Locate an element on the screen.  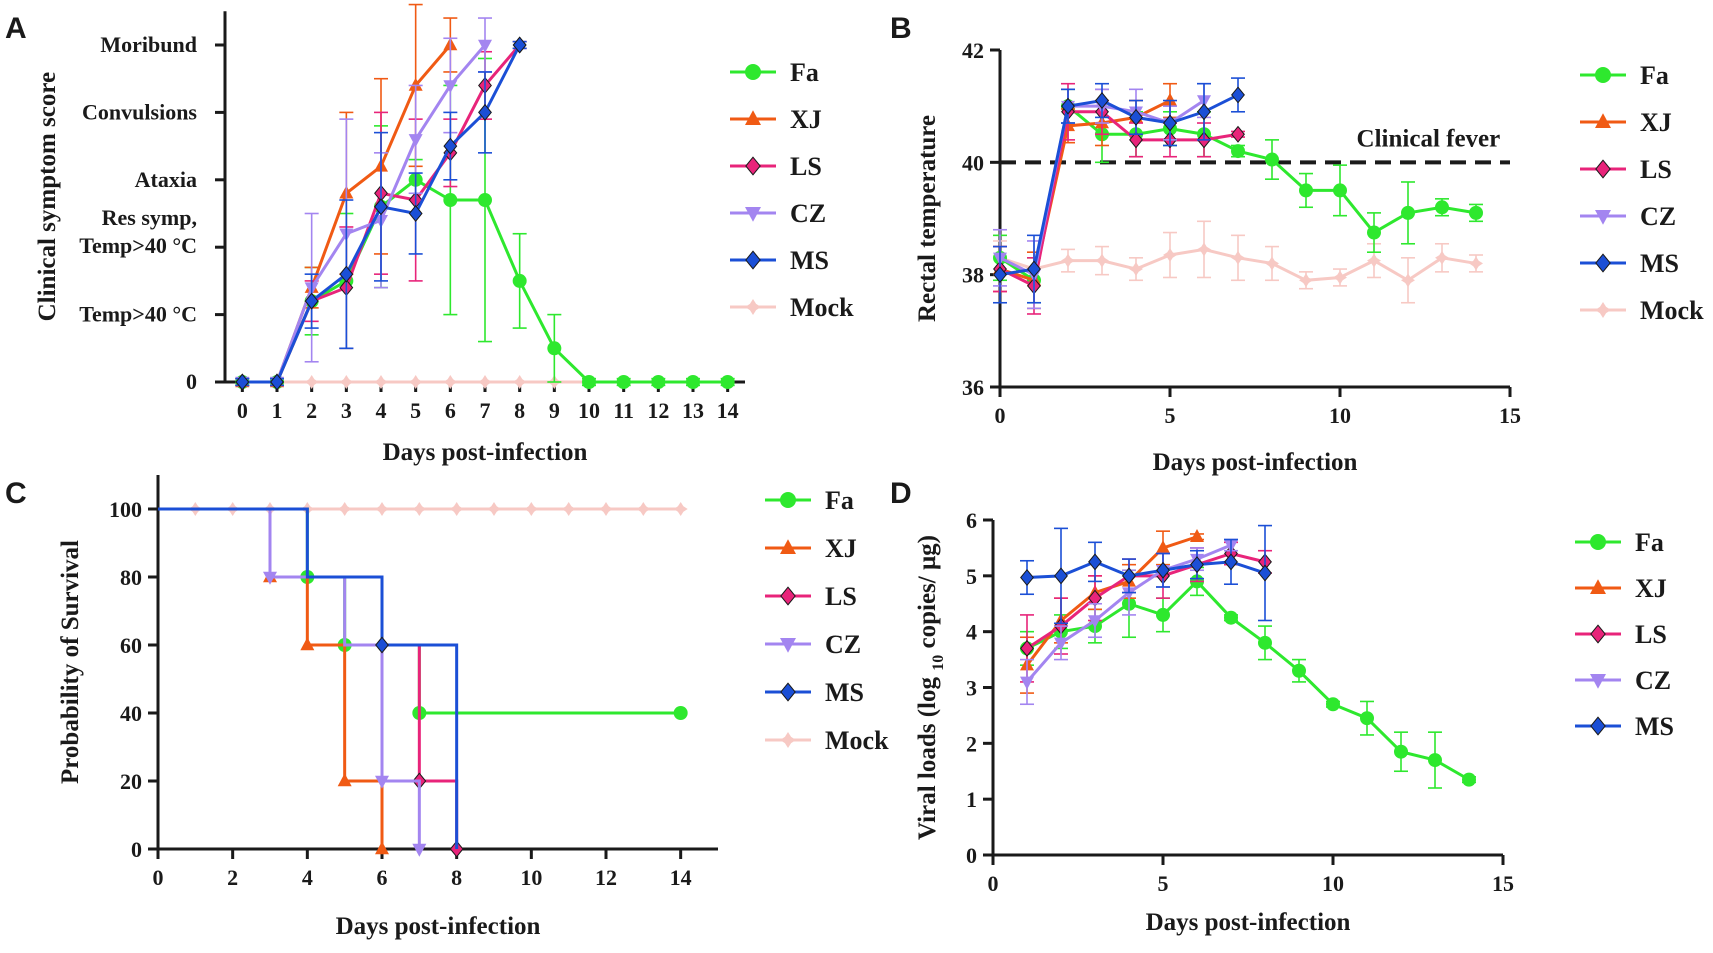
panel-letter: D is located at coordinates (901, 493).